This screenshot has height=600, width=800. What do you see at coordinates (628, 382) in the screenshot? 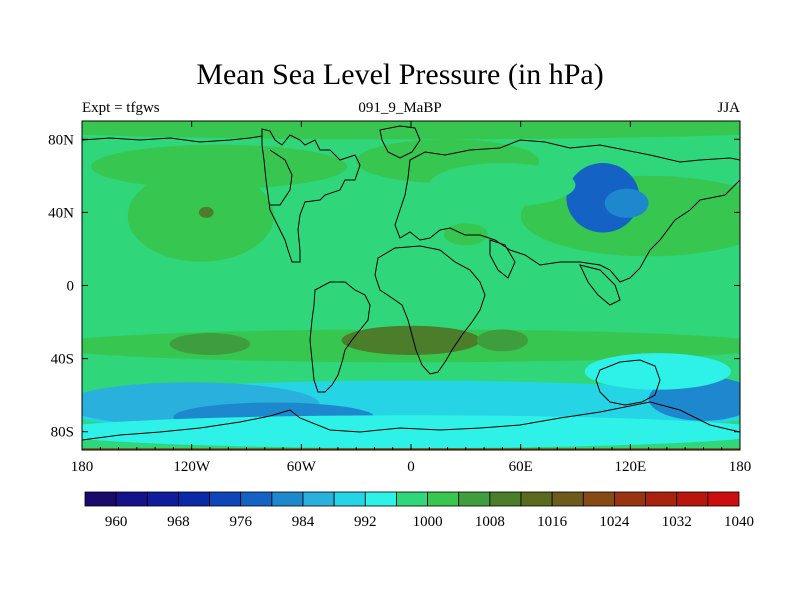
I see `australia-outline` at bounding box center [628, 382].